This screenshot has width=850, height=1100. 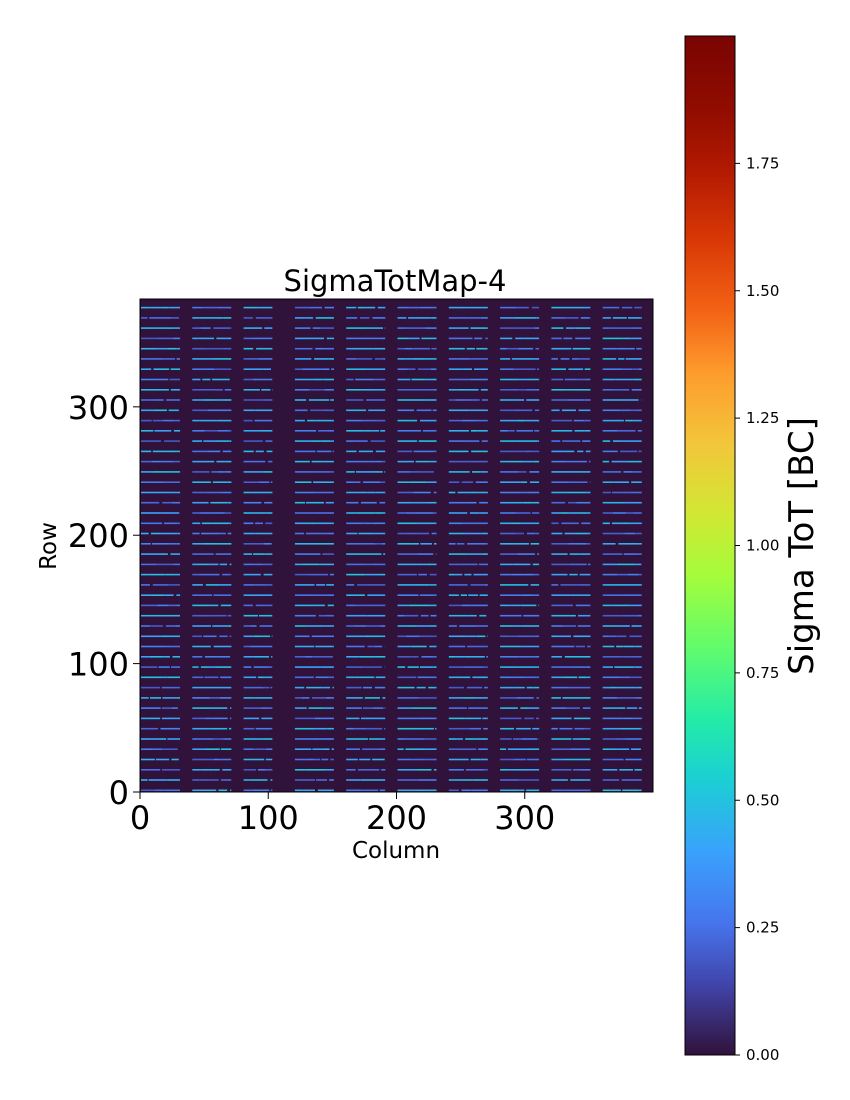 What do you see at coordinates (119, 793) in the screenshot?
I see `y-tick-label: 0` at bounding box center [119, 793].